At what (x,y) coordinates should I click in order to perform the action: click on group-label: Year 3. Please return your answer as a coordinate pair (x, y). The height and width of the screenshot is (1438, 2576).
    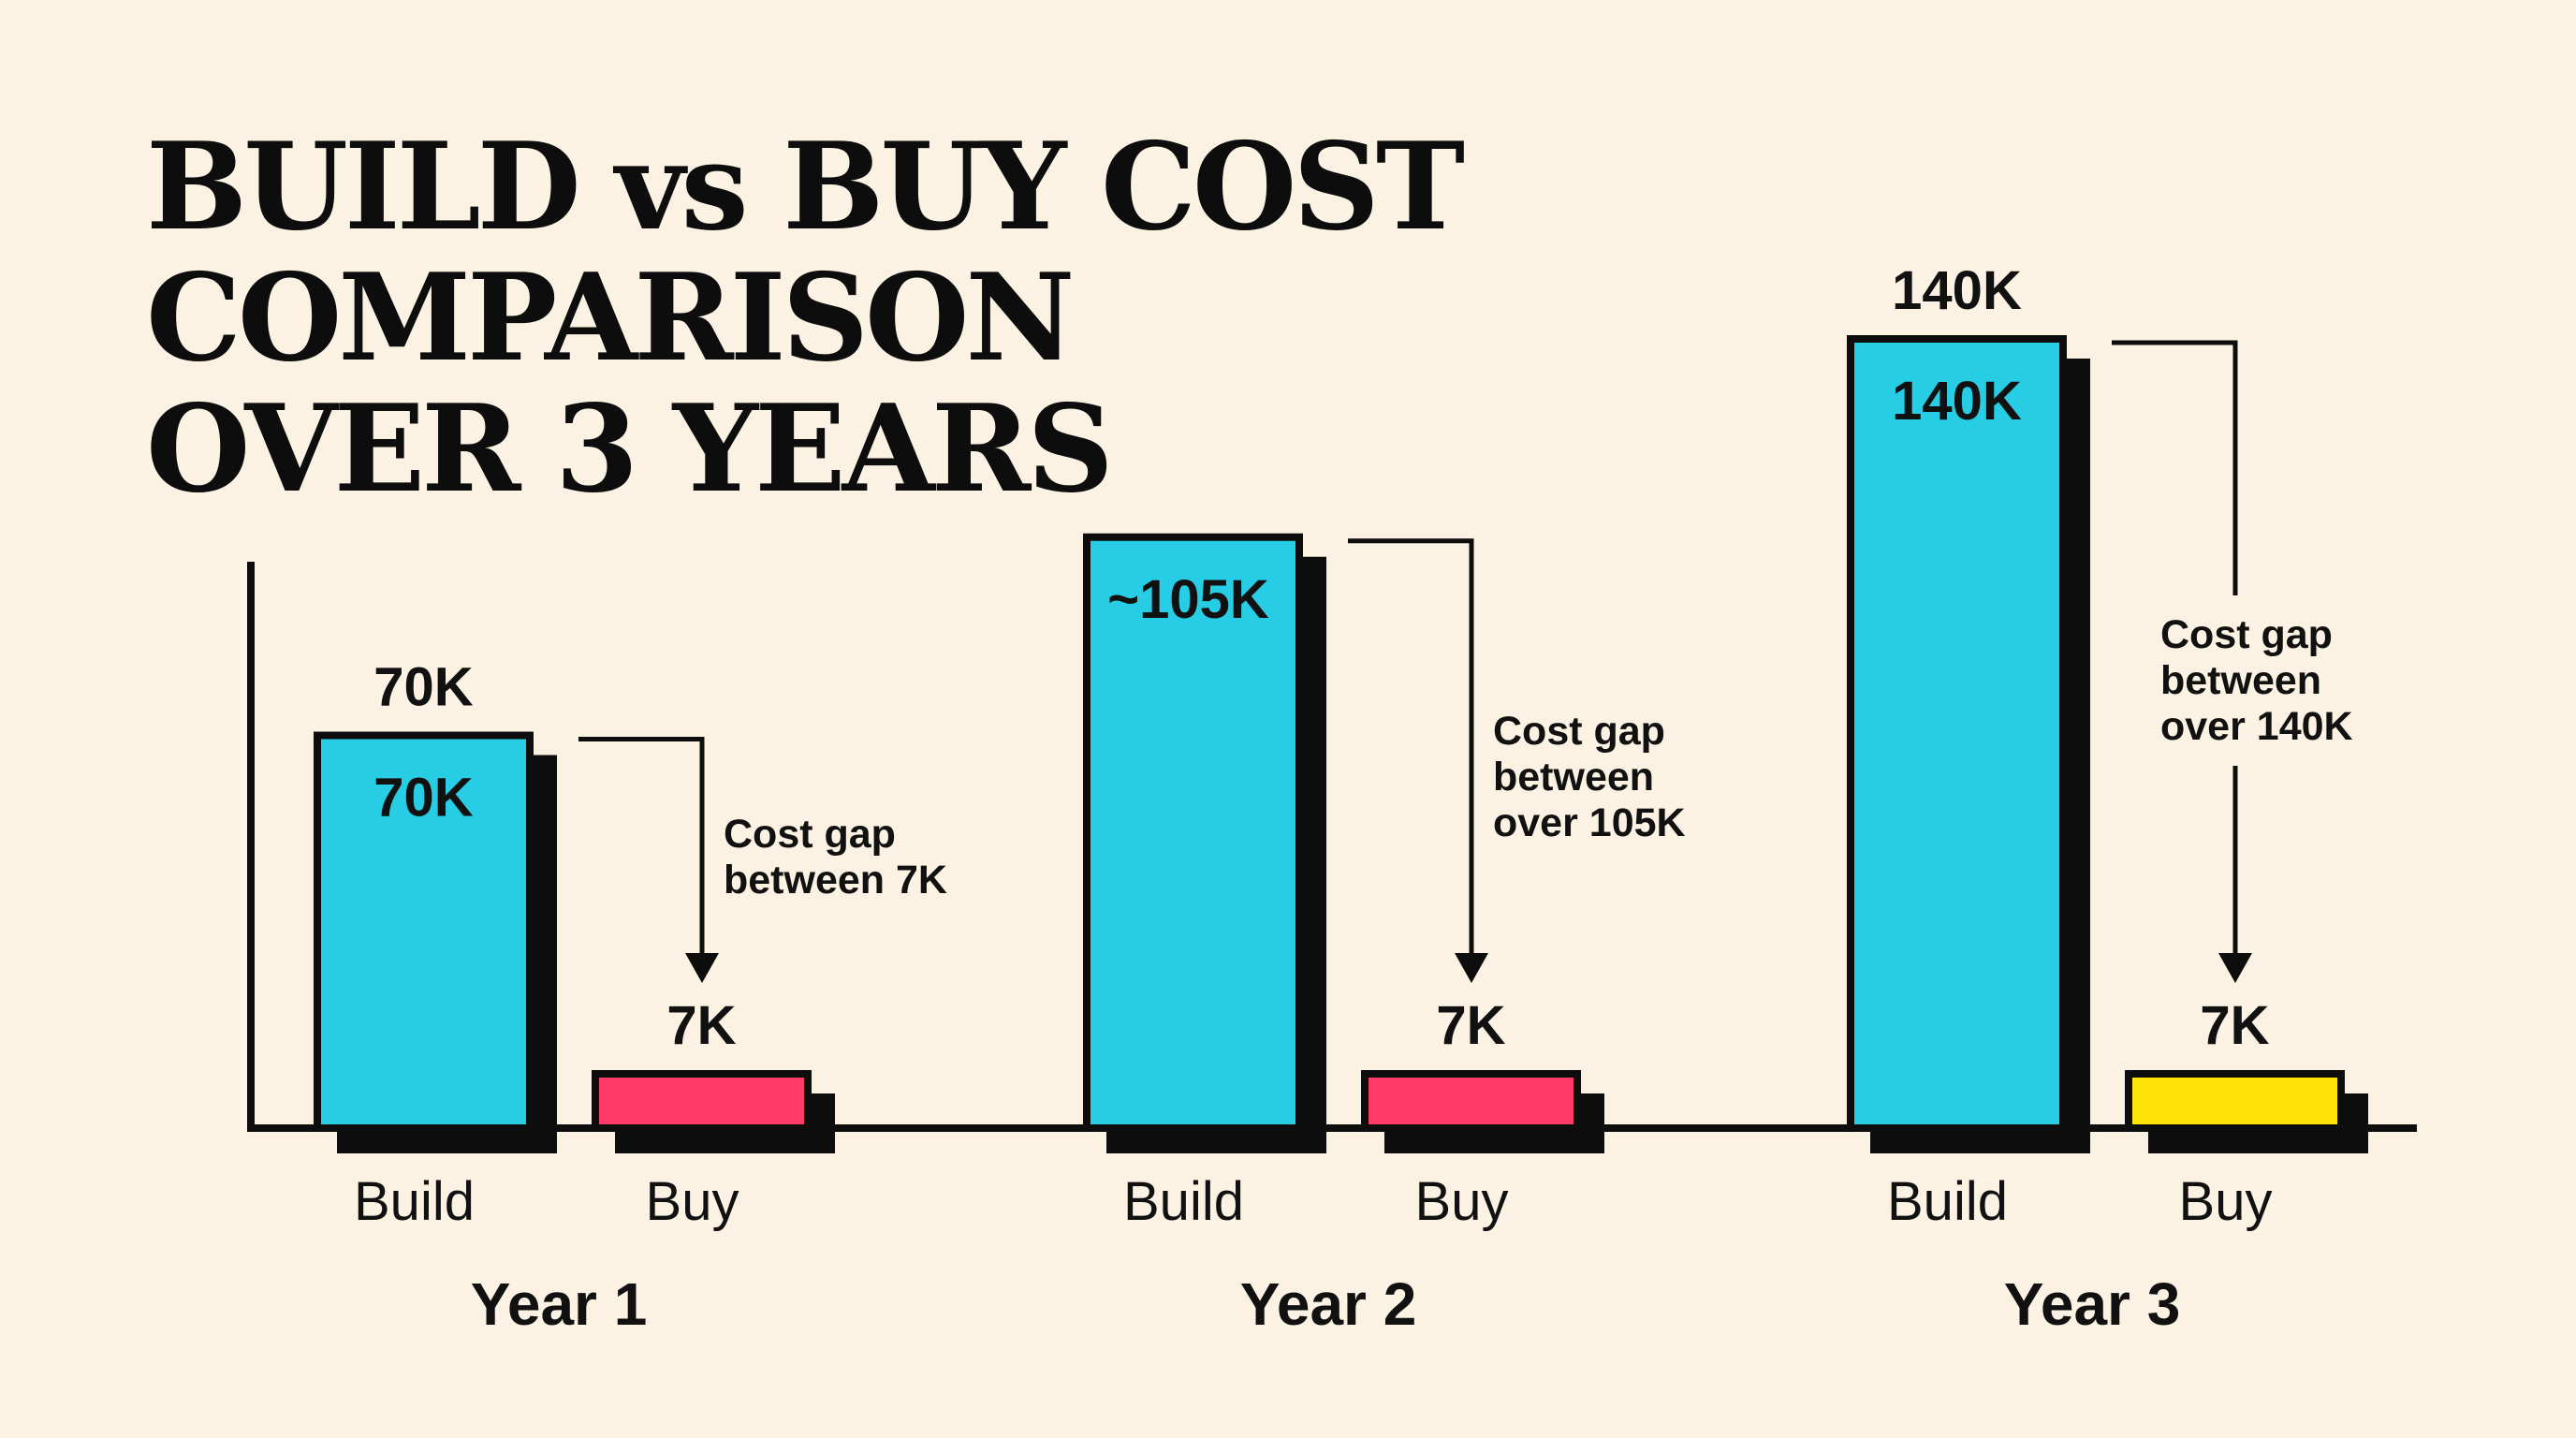
    Looking at the image, I should click on (2092, 1304).